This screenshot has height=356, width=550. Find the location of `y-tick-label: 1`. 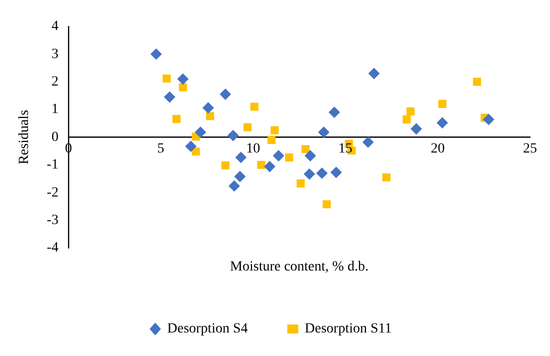

y-tick-label: 1 is located at coordinates (54, 110).